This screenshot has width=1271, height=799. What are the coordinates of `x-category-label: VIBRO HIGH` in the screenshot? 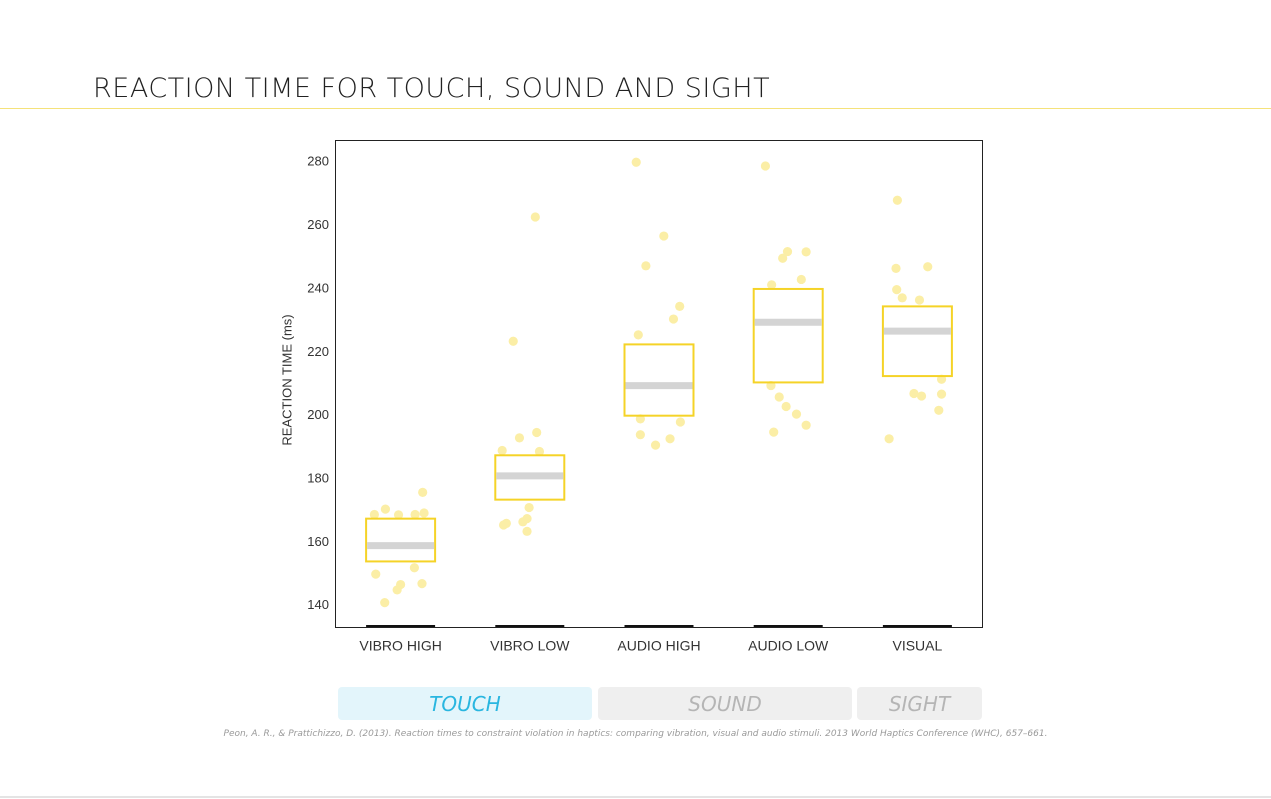 It's located at (400, 646).